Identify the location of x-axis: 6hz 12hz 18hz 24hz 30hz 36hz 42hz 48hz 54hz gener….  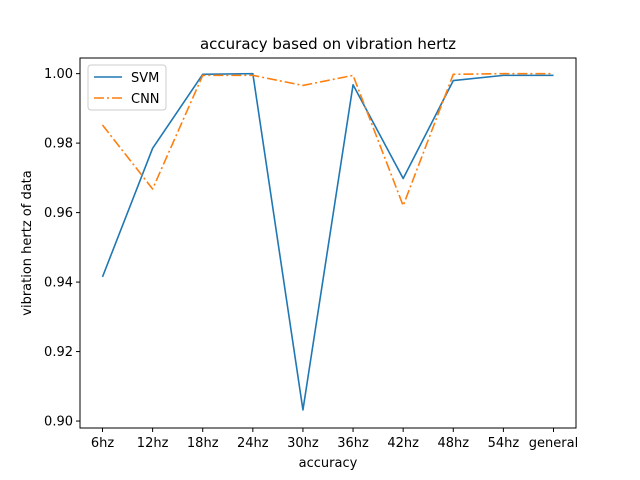
(334, 439).